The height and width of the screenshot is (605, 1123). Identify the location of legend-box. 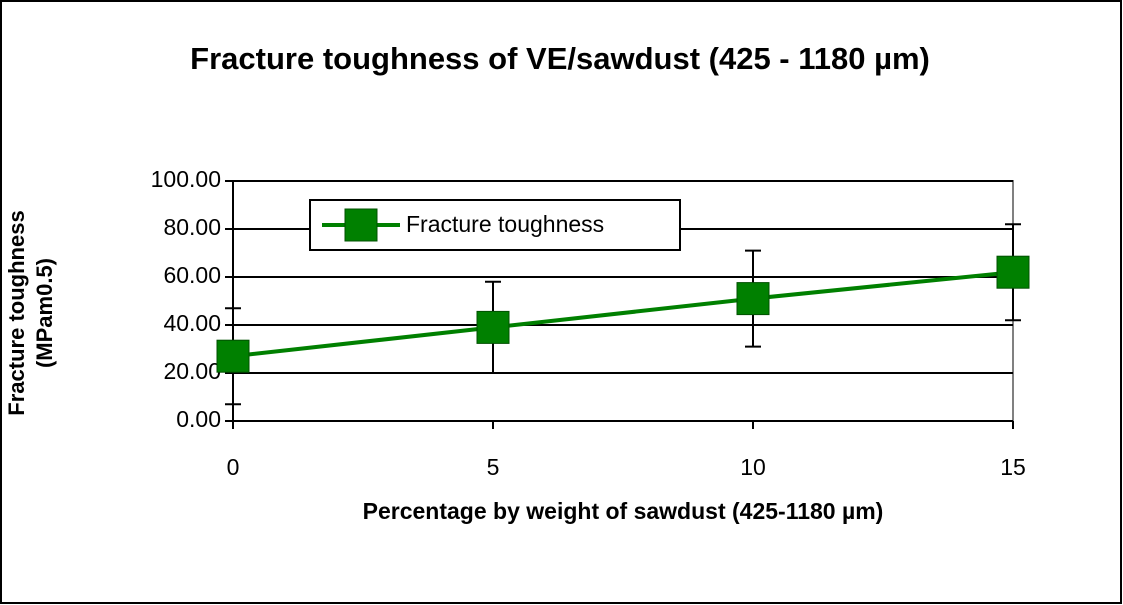
(495, 225).